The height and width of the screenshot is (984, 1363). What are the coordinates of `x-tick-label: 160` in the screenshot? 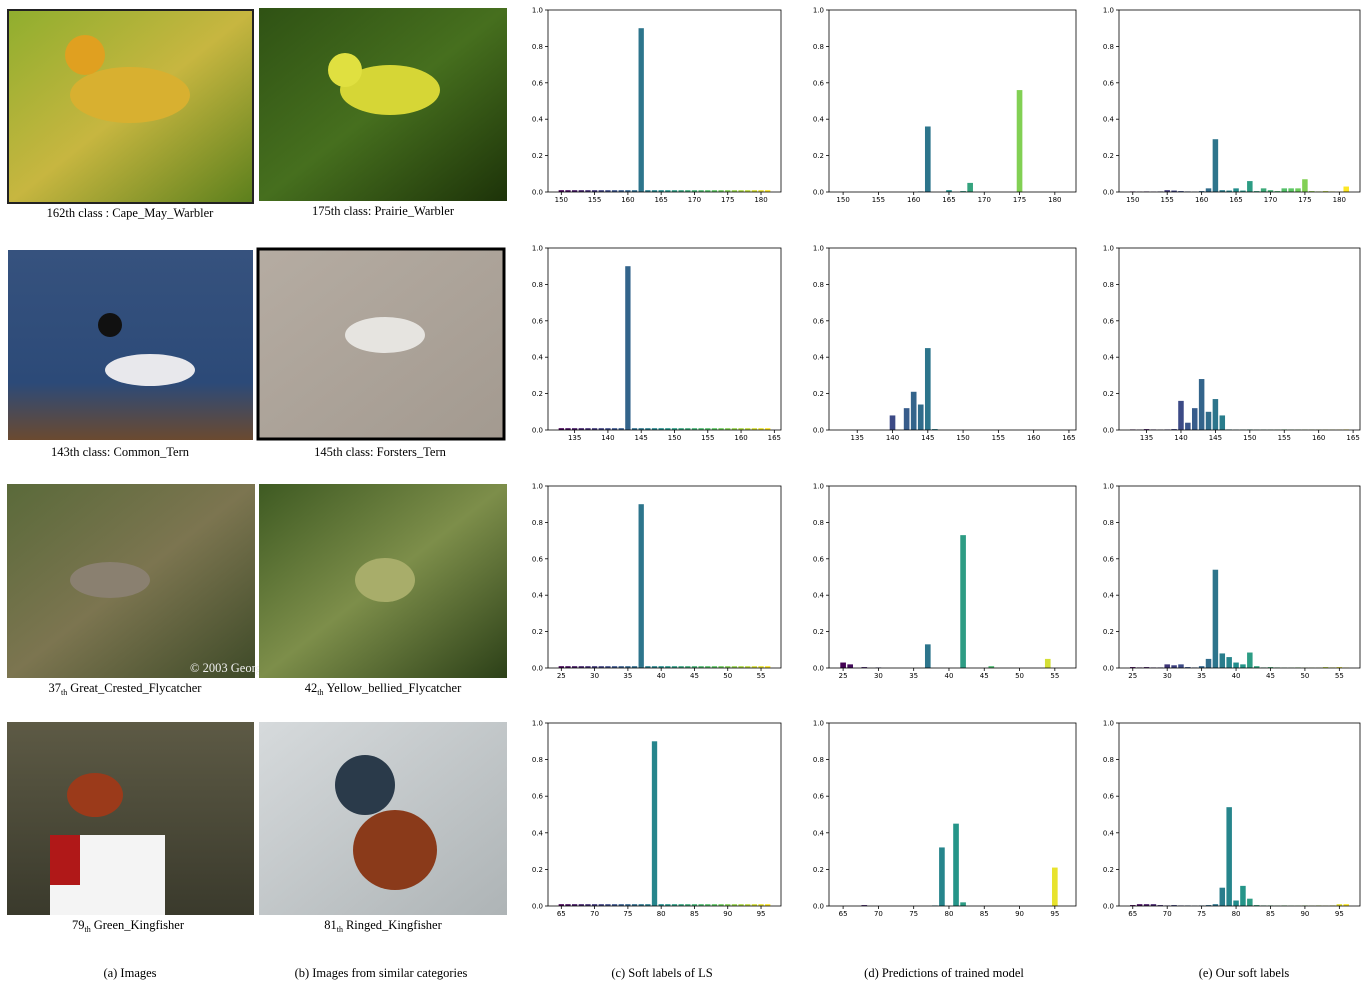 It's located at (1318, 438).